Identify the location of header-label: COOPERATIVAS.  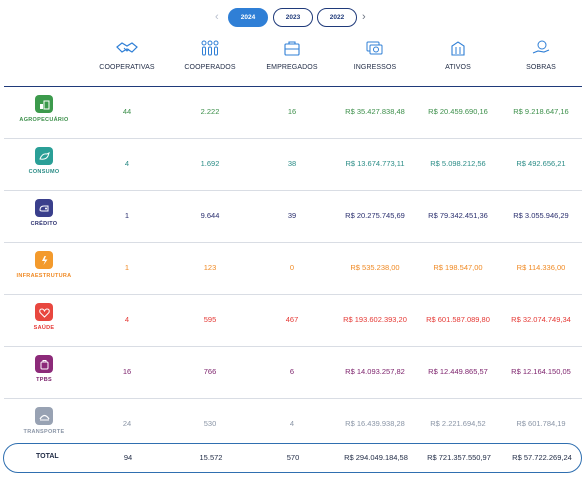
(127, 67).